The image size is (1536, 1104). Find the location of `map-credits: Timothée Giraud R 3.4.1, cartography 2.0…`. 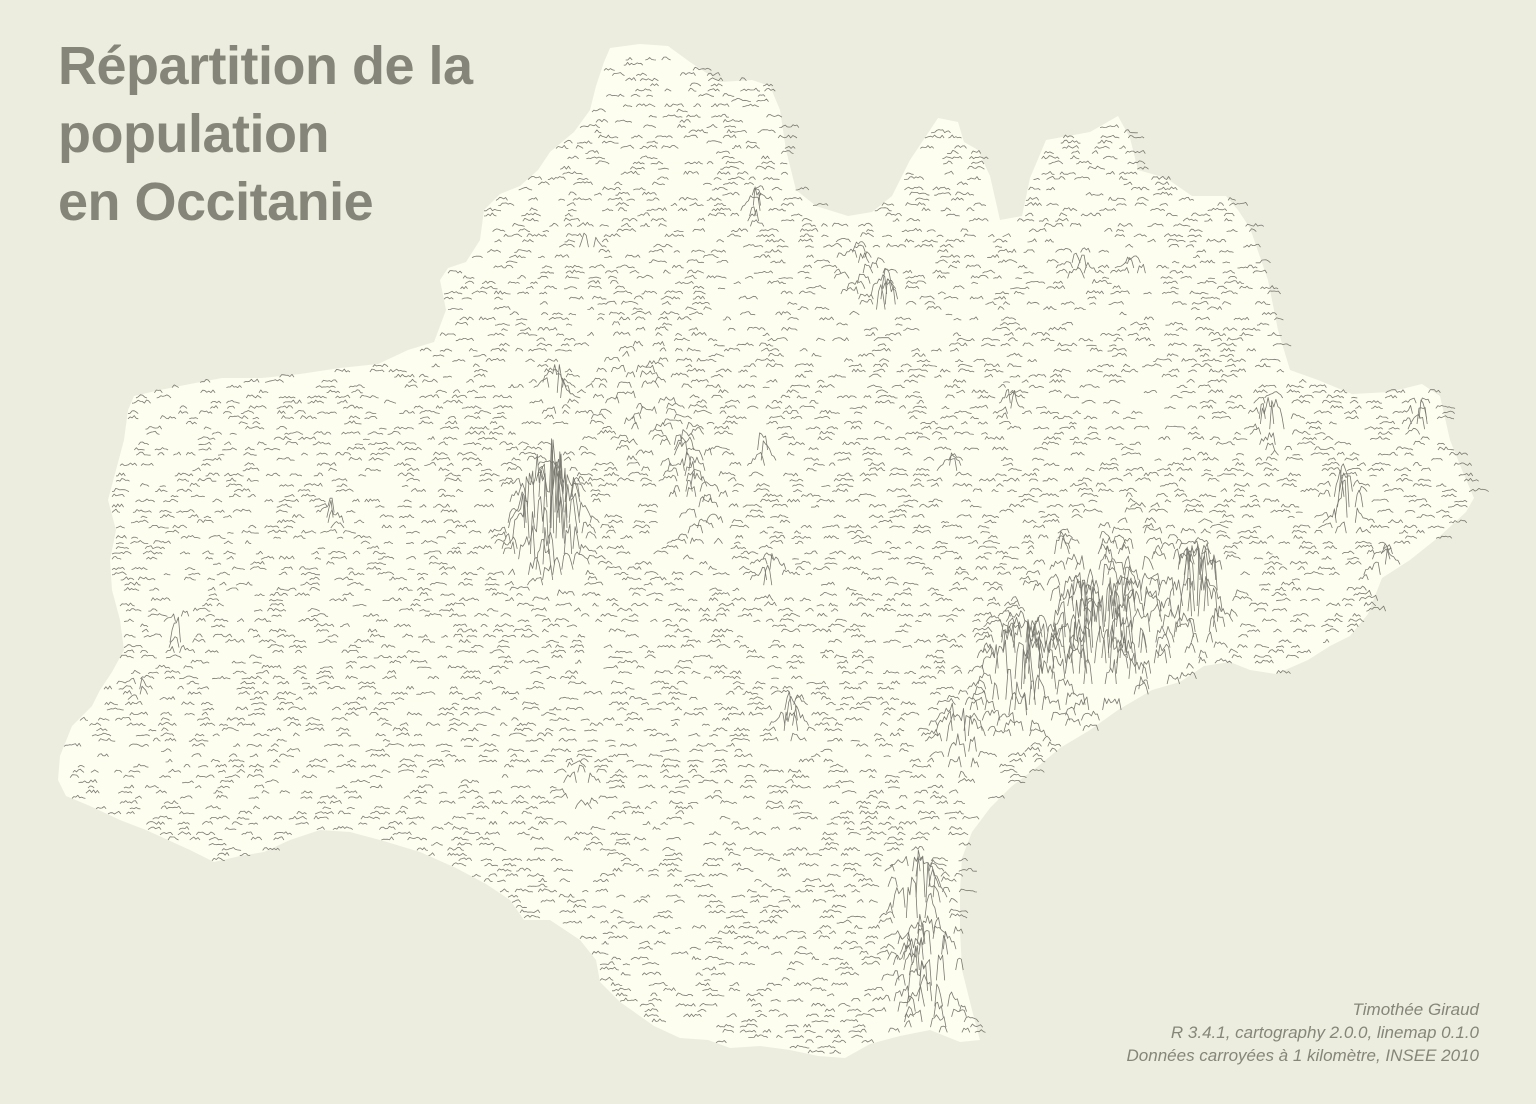

map-credits: Timothée Giraud R 3.4.1, cartography 2.0… is located at coordinates (1303, 1032).